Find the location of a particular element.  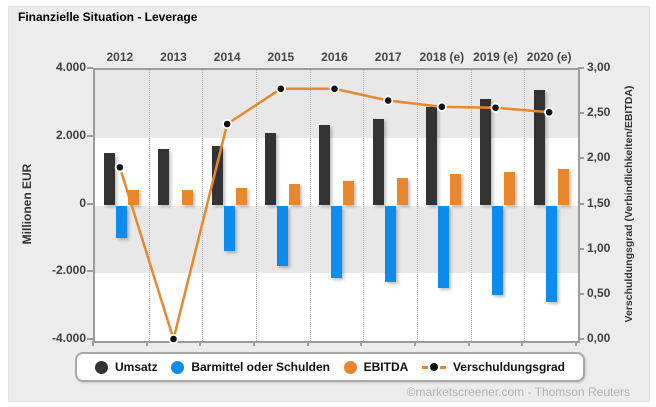

legend-item-ebitda: EBITDA is located at coordinates (376, 367).